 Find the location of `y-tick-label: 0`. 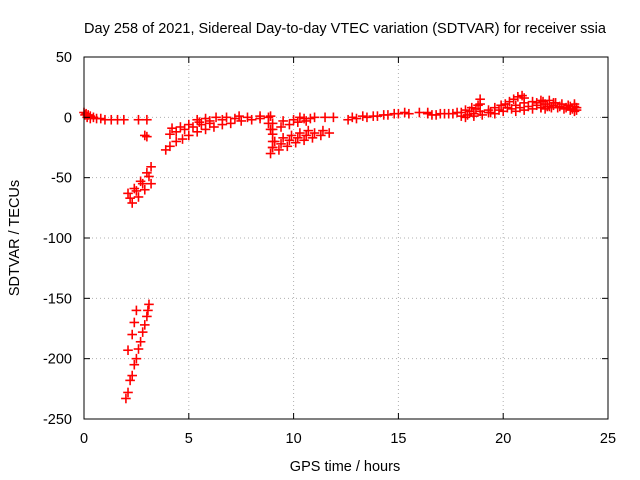

y-tick-label: 0 is located at coordinates (68, 118).